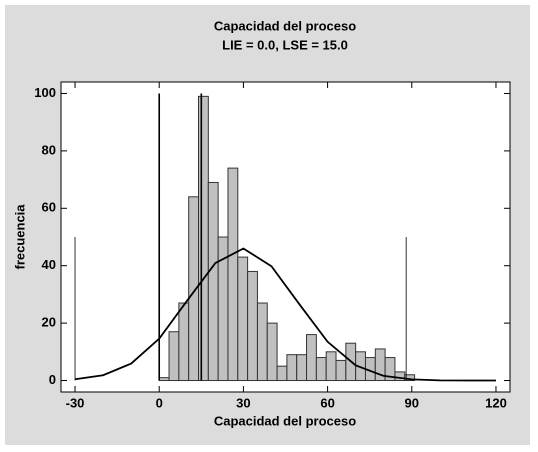  I want to click on x-tick-label: 90, so click(412, 402).